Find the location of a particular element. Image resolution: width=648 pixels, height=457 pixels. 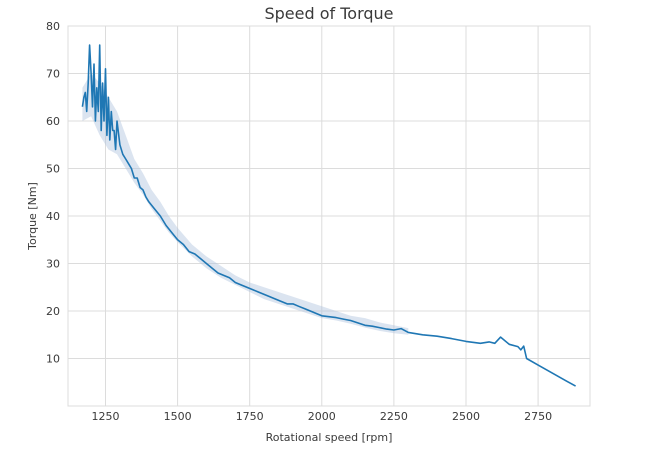

y-axis-title: Torque [Nm] is located at coordinates (32, 216).